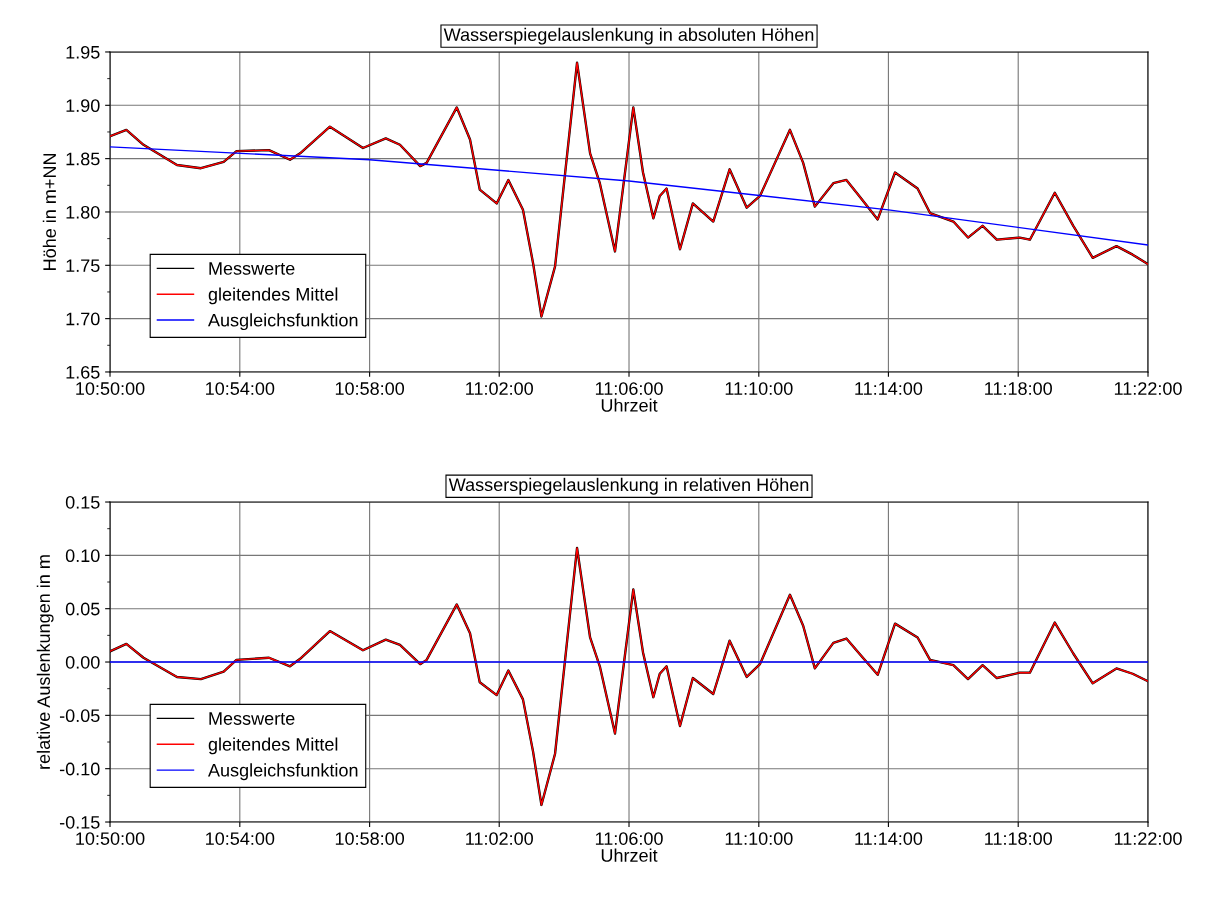 The image size is (1205, 907). What do you see at coordinates (83, 372) in the screenshot?
I see `y-tick-label: 1.65` at bounding box center [83, 372].